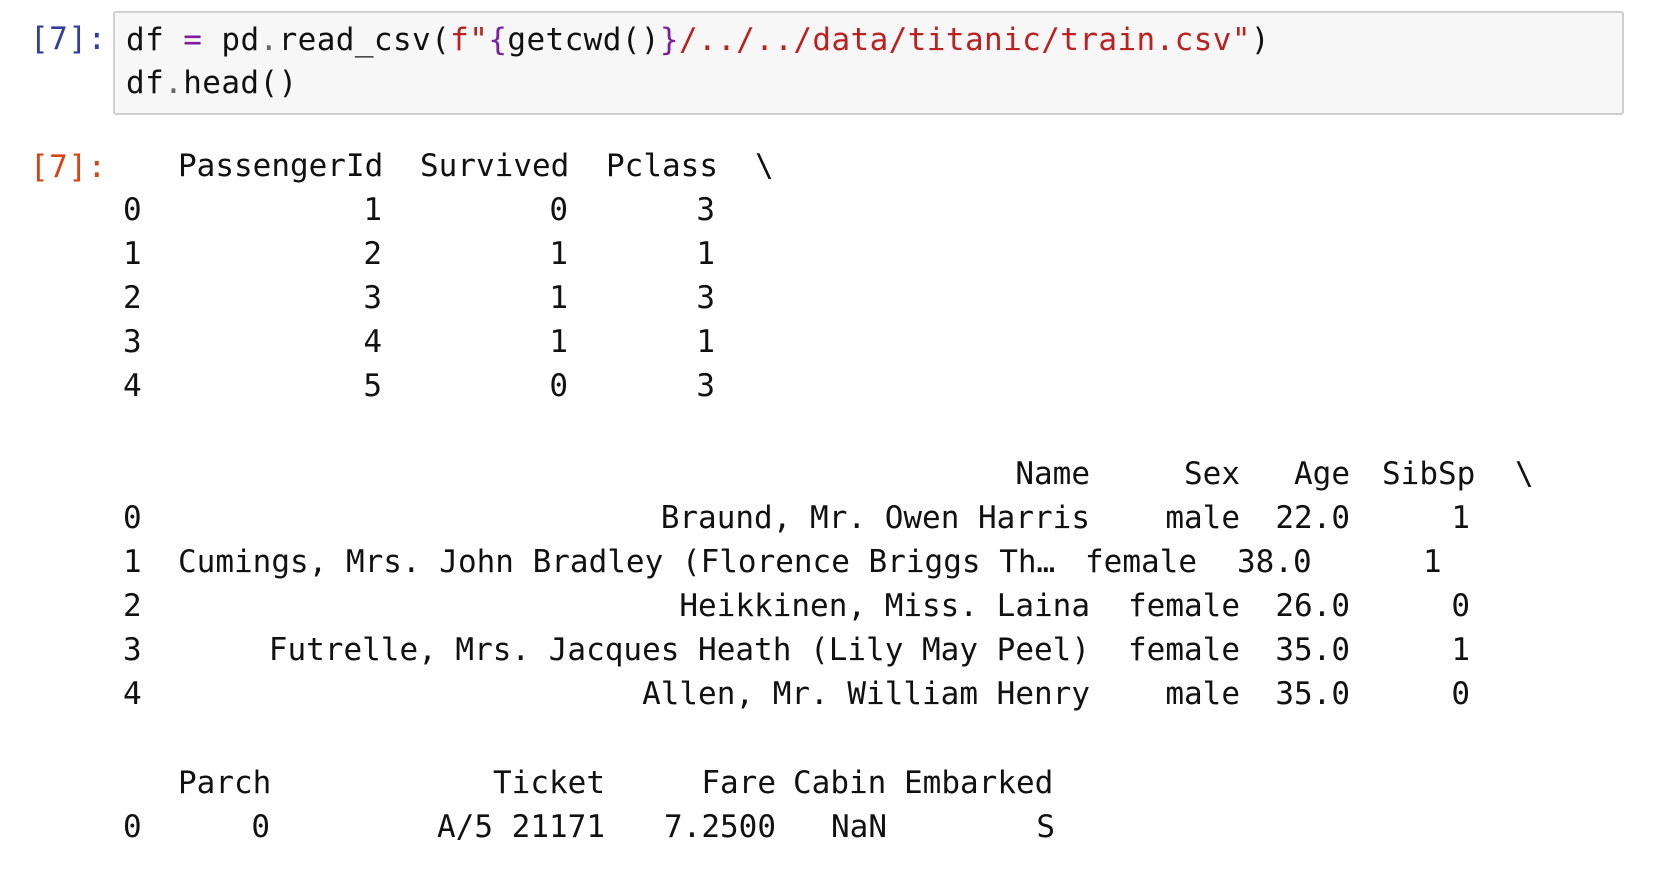 The width and height of the screenshot is (1658, 892). Describe the element at coordinates (583, 40) in the screenshot. I see `code-token-inner: getcwd()` at that location.